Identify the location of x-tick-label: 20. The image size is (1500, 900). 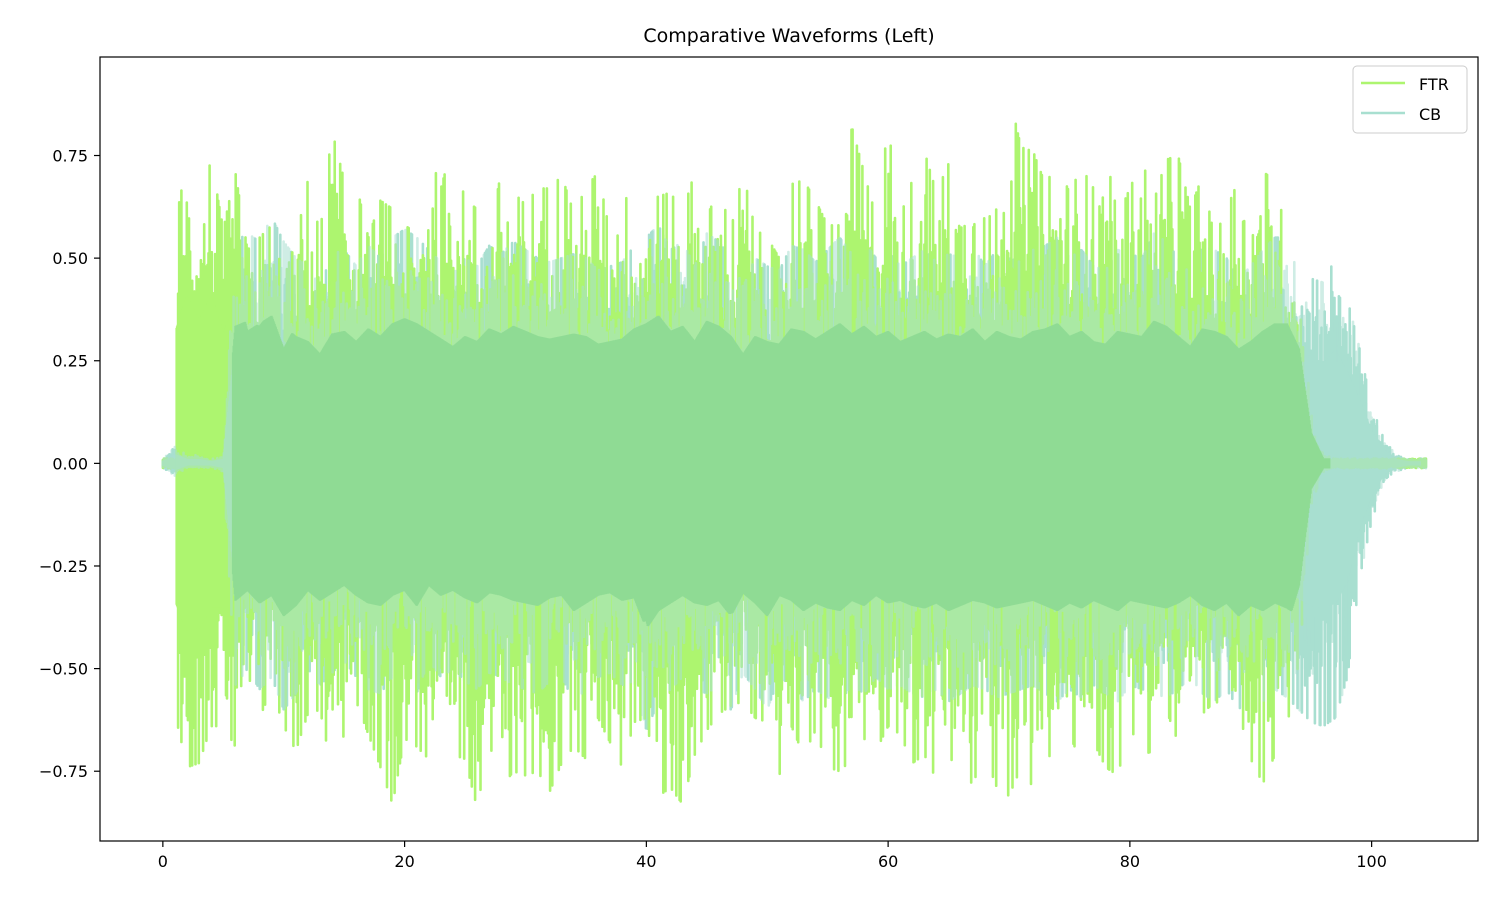
(404, 861).